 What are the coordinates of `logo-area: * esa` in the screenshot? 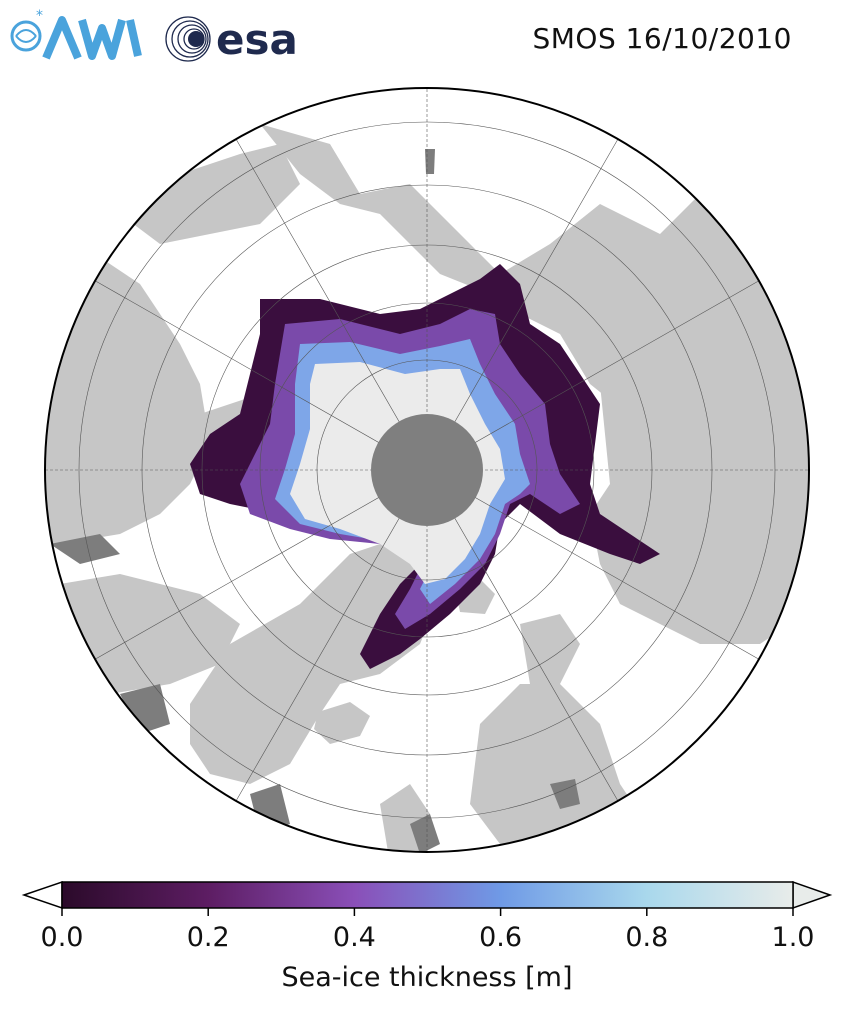 It's located at (156, 36).